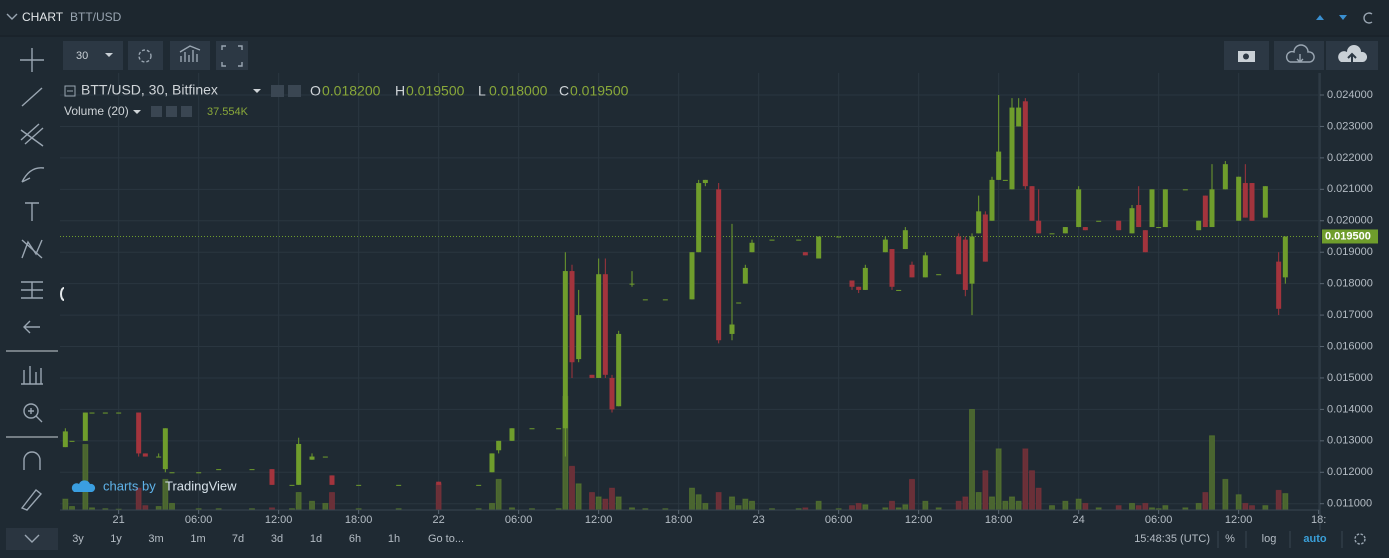 The width and height of the screenshot is (1389, 558). I want to click on range-button: 1m, so click(197, 539).